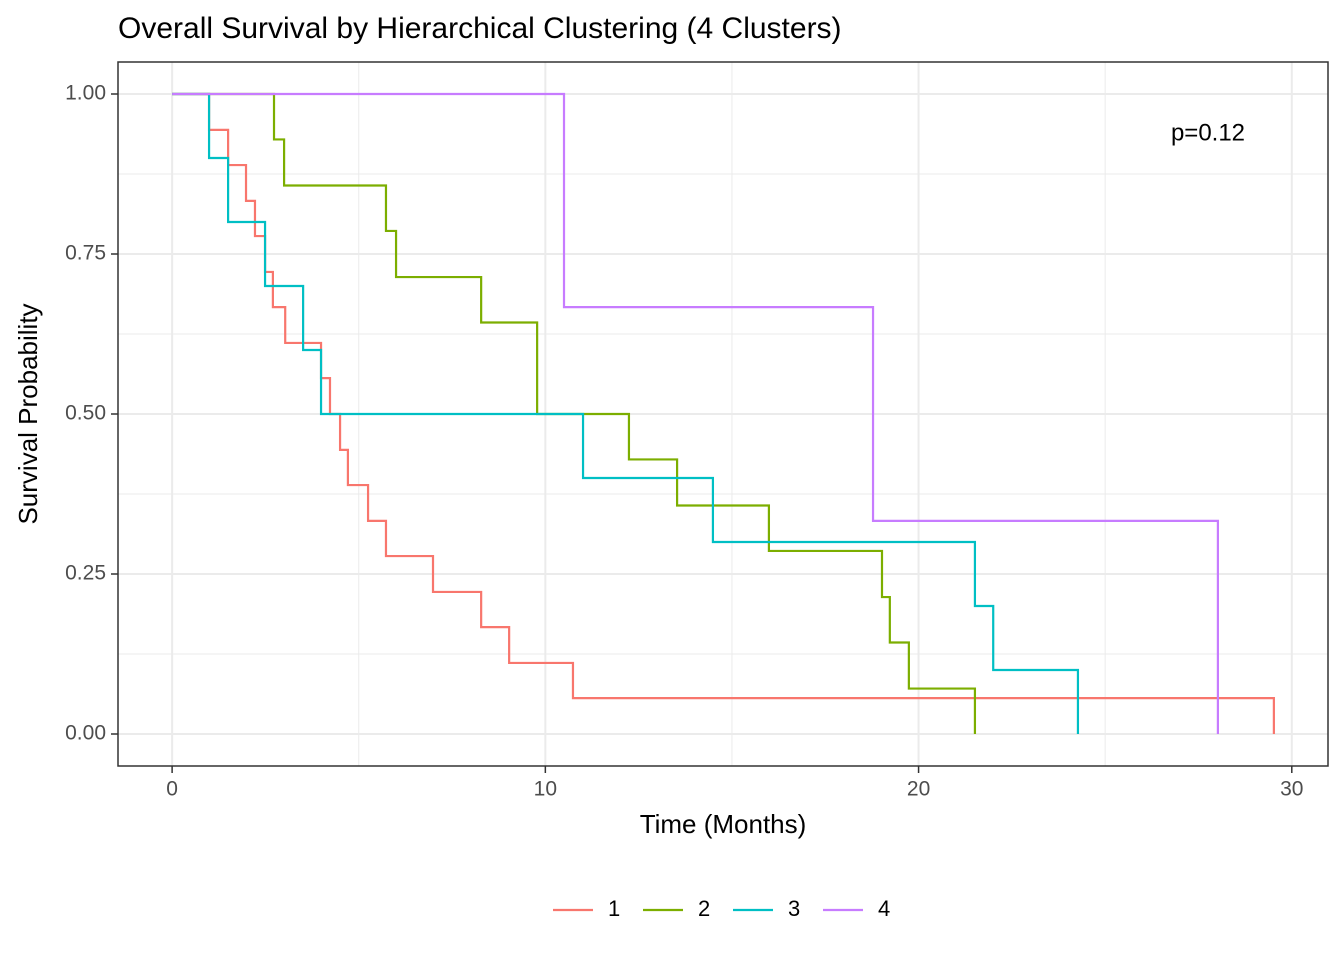  I want to click on y-tick-label: 0.25, so click(85, 573).